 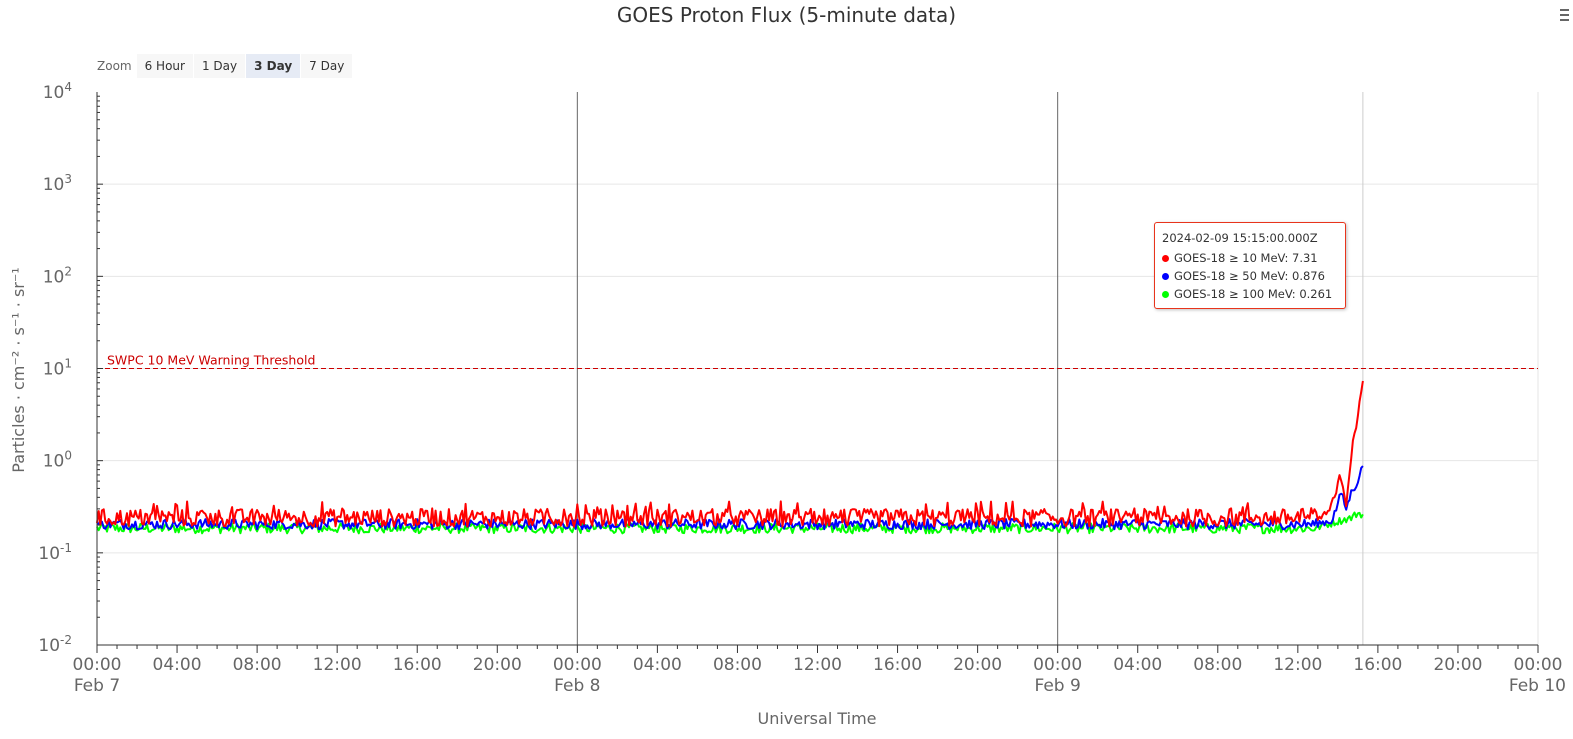 What do you see at coordinates (1229, 258) in the screenshot?
I see `tooltip-series-label: GOES-18 ≥ 10 MeV` at bounding box center [1229, 258].